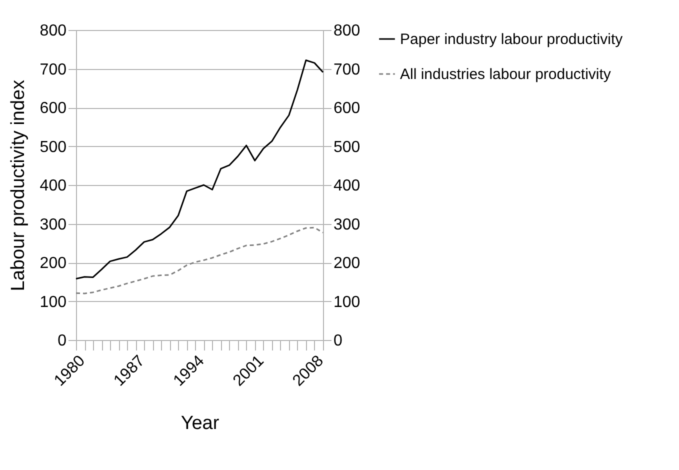  What do you see at coordinates (53, 108) in the screenshot?
I see `y-tick-label: 600` at bounding box center [53, 108].